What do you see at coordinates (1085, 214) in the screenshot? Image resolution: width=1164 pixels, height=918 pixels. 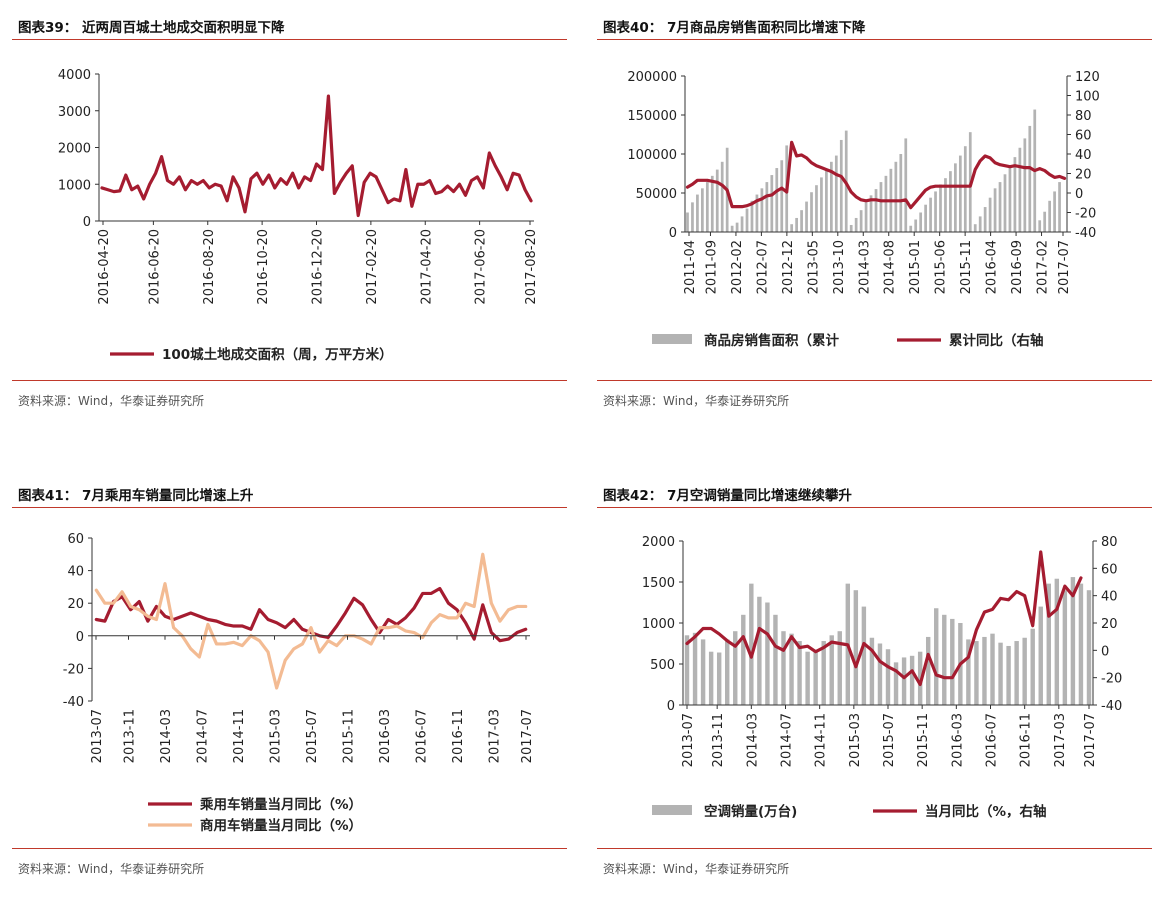 I see `y2-tick-label: -20` at bounding box center [1085, 214].